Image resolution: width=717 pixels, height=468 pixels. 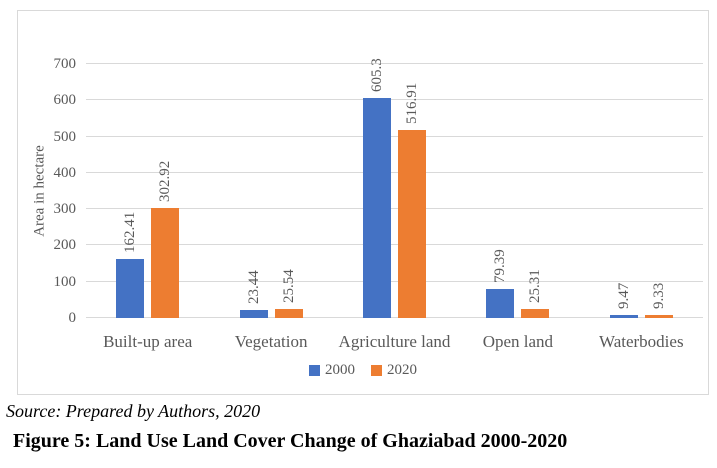 I want to click on category-label: Built-up area, so click(x=148, y=341).